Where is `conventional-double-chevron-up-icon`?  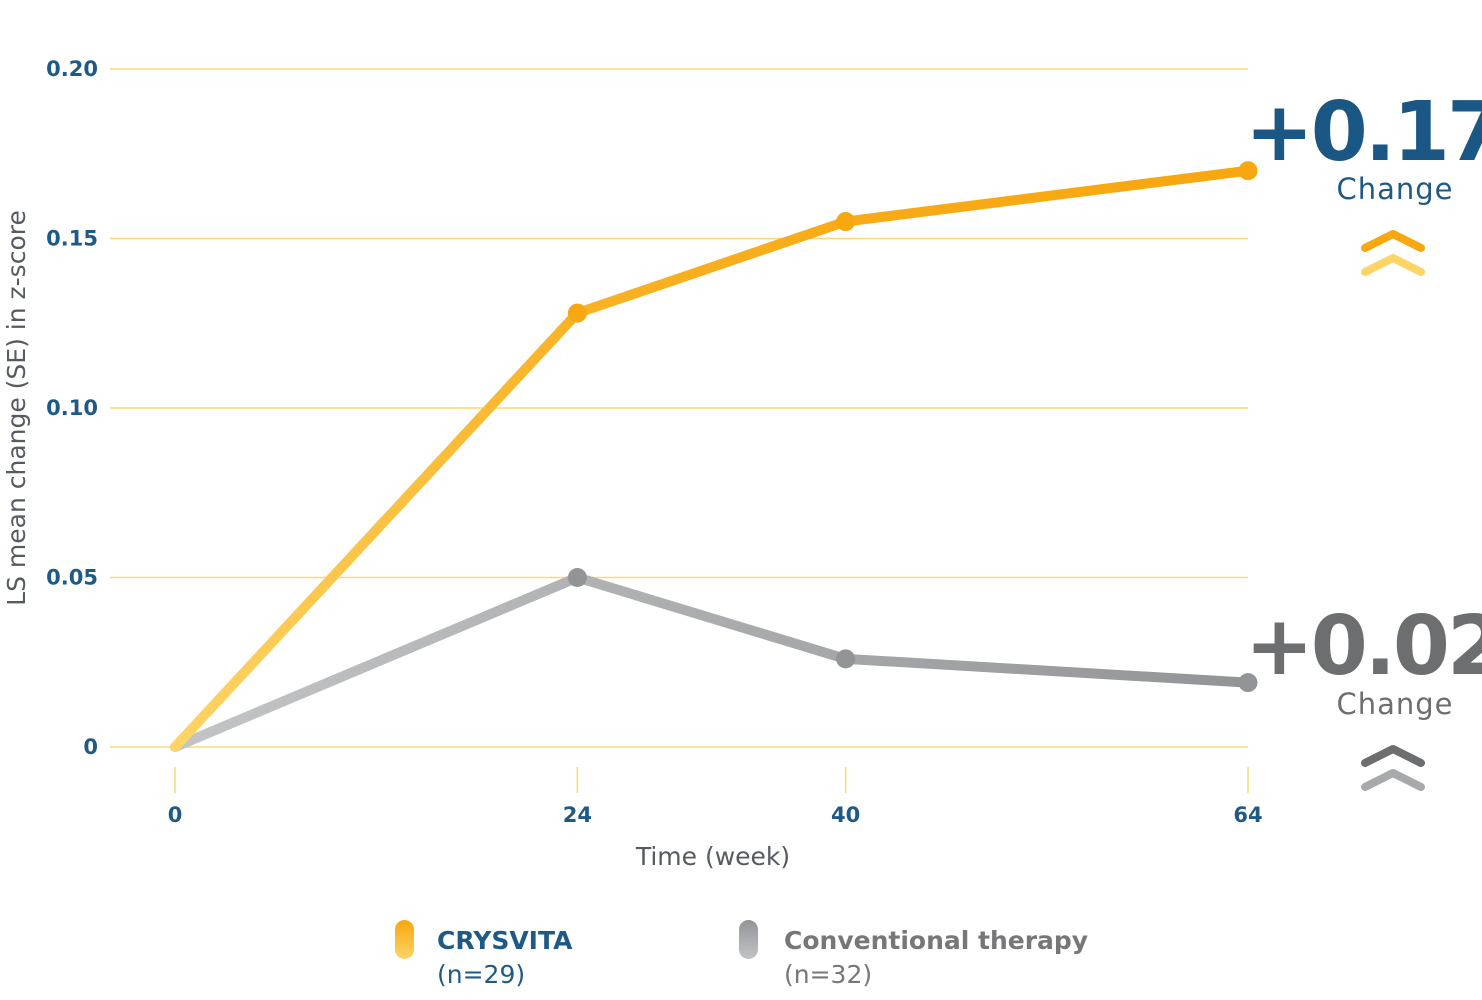 conventional-double-chevron-up-icon is located at coordinates (1393, 768).